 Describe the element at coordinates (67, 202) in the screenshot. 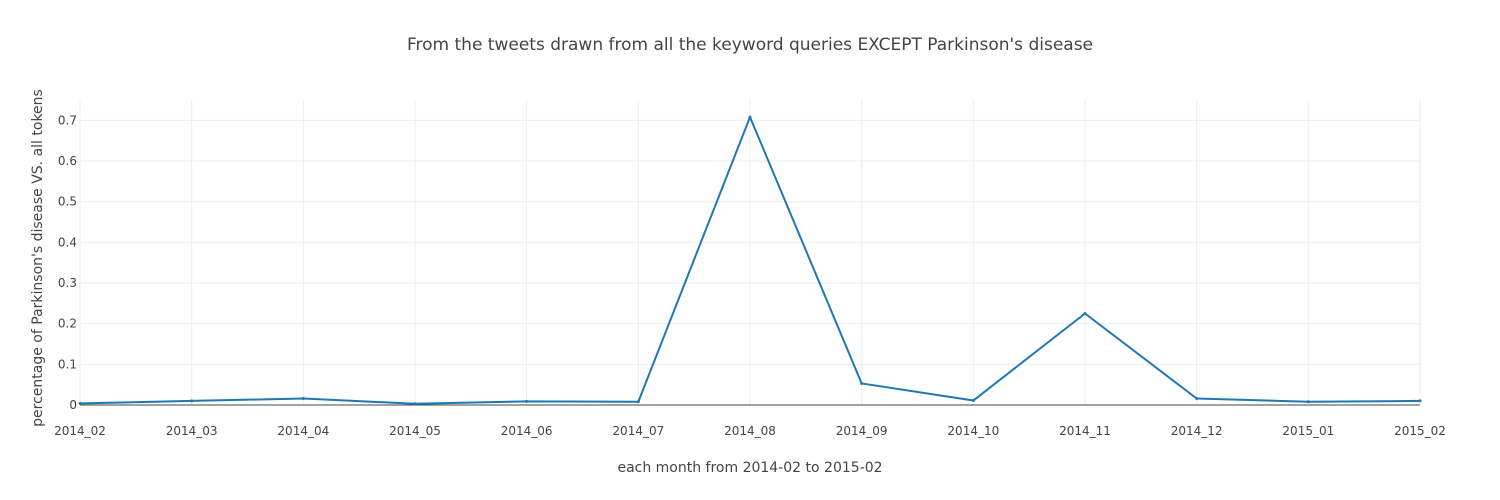

I see `y-tick-label: 0.5` at that location.